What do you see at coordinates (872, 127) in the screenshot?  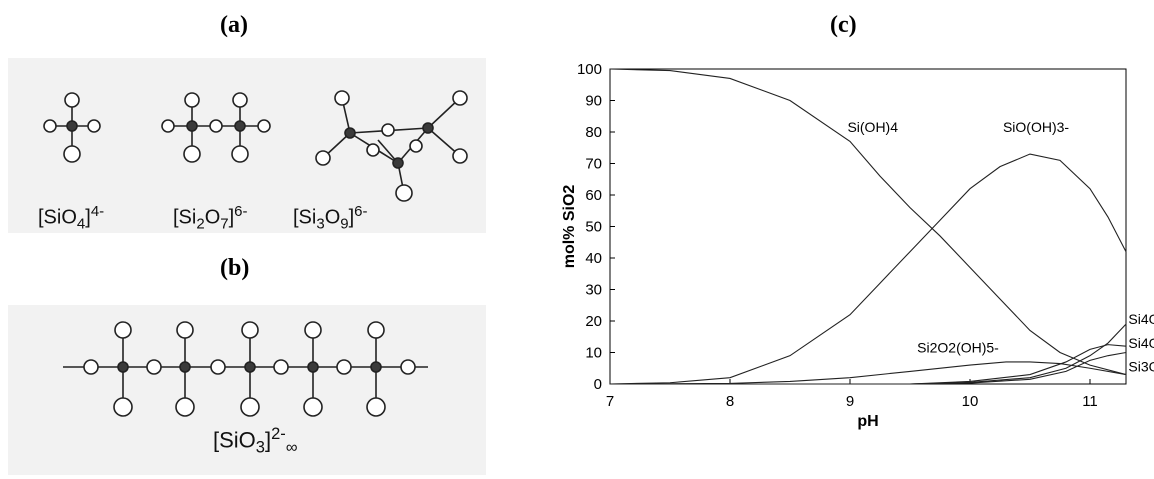 I see `series-label-0: Si(OH)4` at bounding box center [872, 127].